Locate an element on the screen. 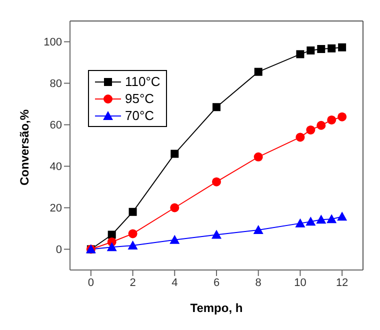 The image size is (380, 330). y-tick-label: 80 is located at coordinates (56, 84).